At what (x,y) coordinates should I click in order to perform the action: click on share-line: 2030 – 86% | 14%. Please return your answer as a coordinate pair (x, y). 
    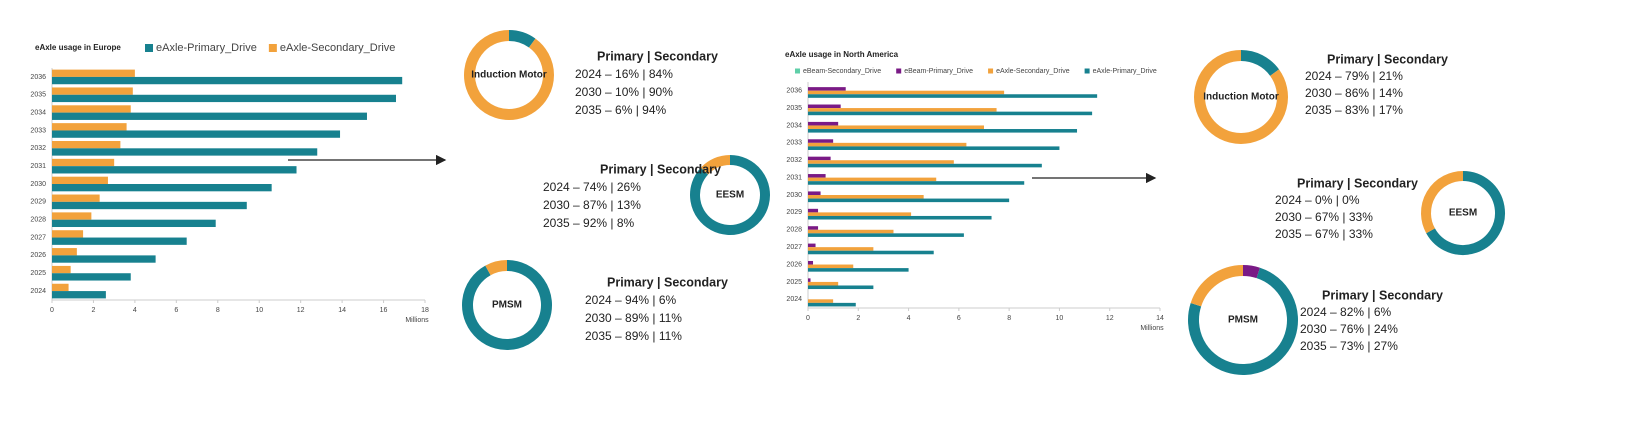
    Looking at the image, I should click on (1354, 93).